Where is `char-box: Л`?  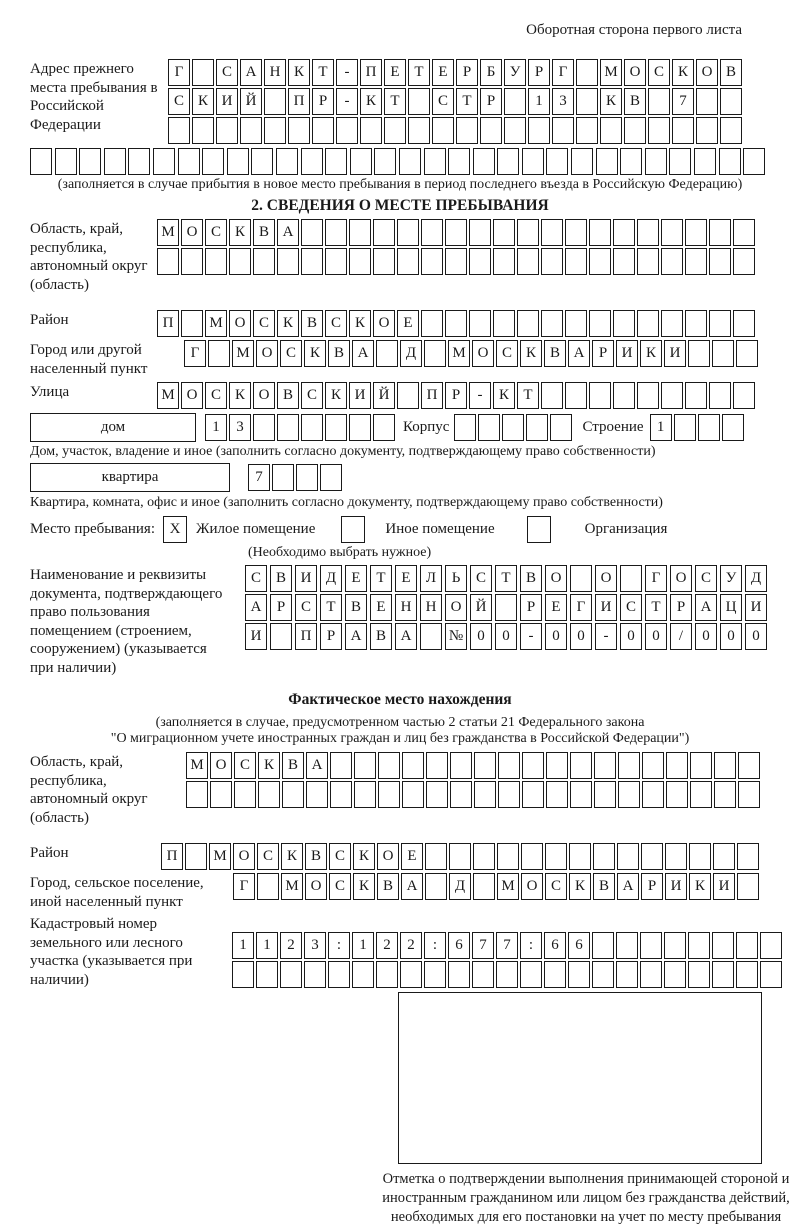 char-box: Л is located at coordinates (431, 578).